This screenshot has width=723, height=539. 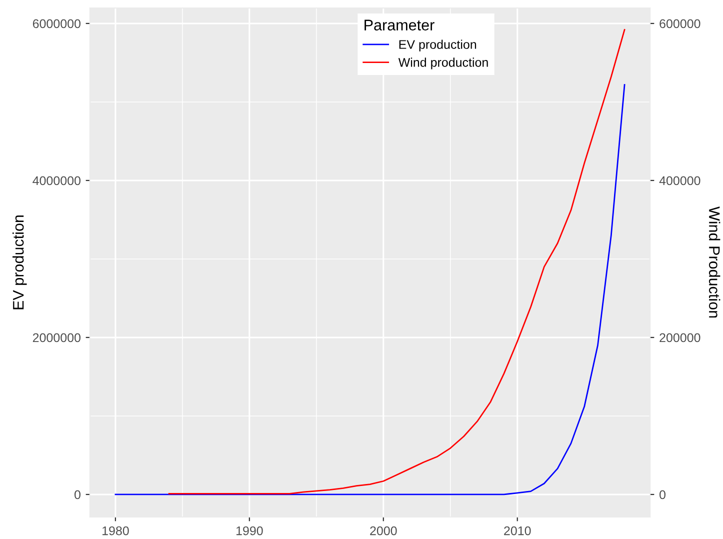 I want to click on x-tick-label: 1980, so click(x=115, y=531).